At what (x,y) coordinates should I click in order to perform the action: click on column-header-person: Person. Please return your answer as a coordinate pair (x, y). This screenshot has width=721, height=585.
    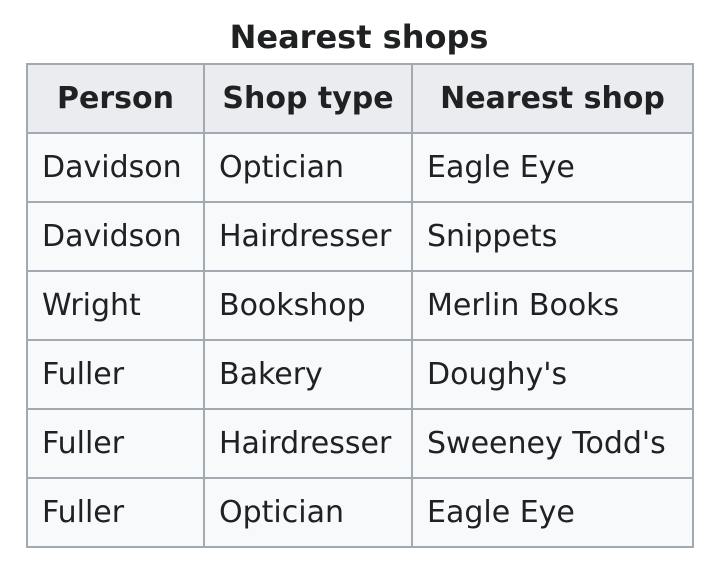
    Looking at the image, I should click on (115, 98).